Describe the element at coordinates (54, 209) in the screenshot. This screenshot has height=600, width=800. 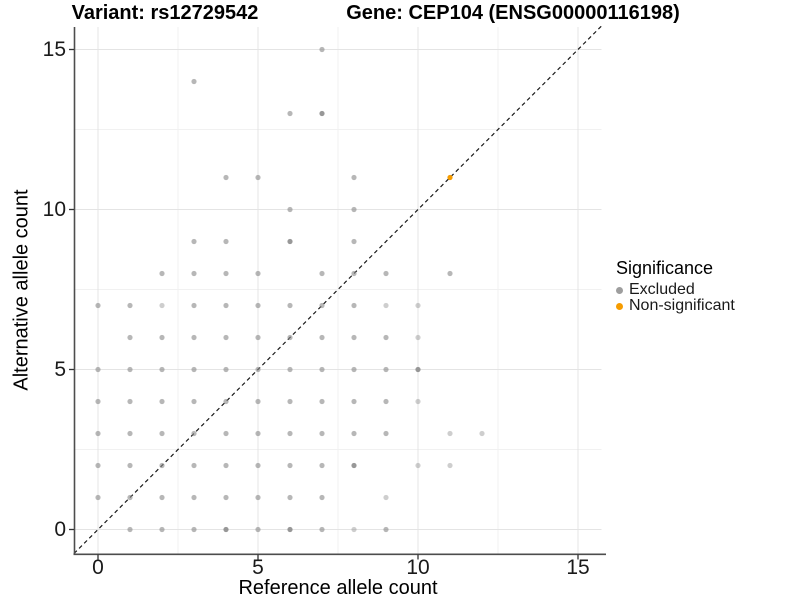
I see `y-tick-label: 10` at that location.